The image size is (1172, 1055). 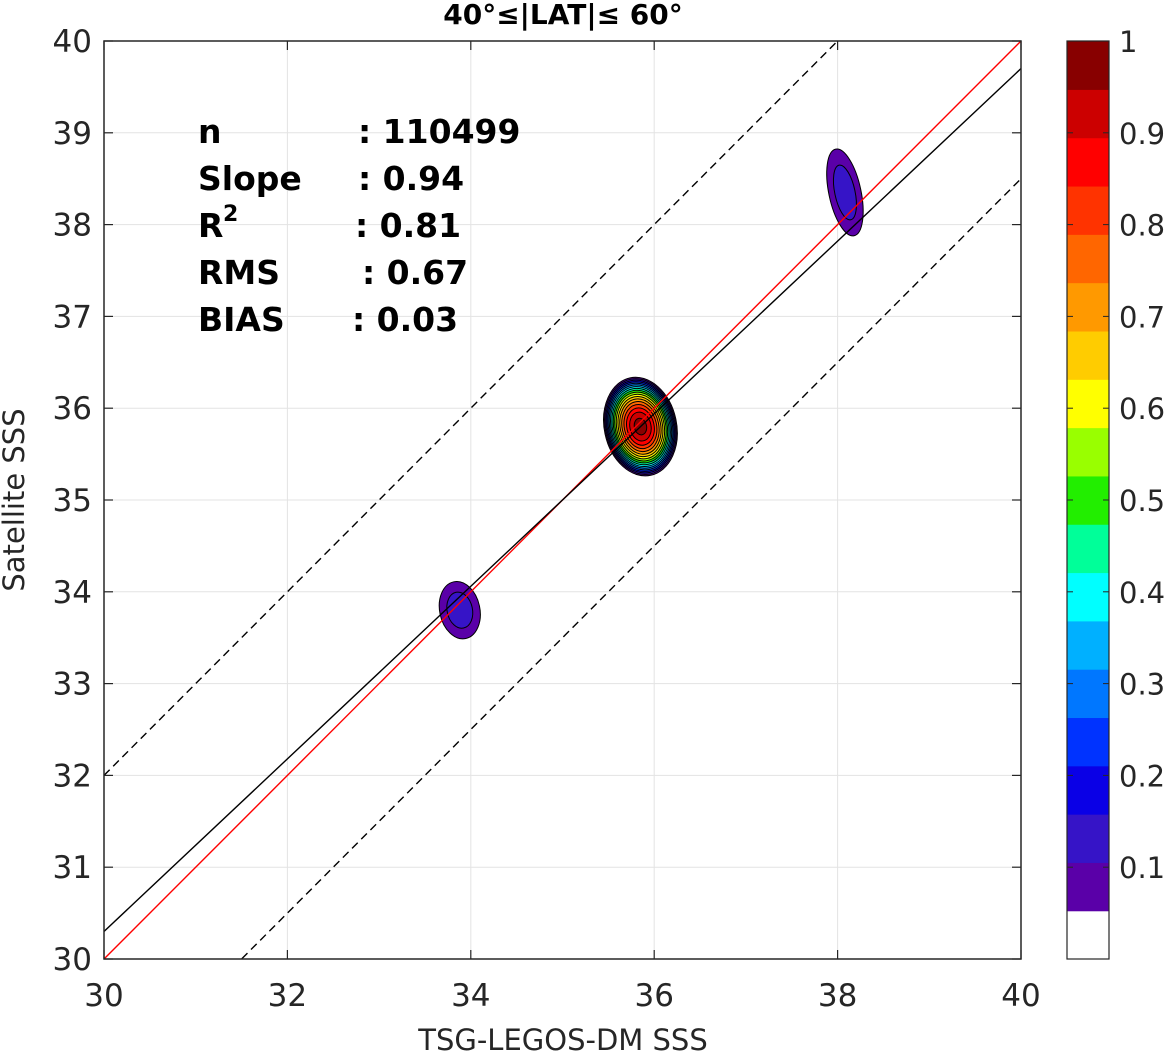 What do you see at coordinates (72, 685) in the screenshot?
I see `y-tick-label: 33` at bounding box center [72, 685].